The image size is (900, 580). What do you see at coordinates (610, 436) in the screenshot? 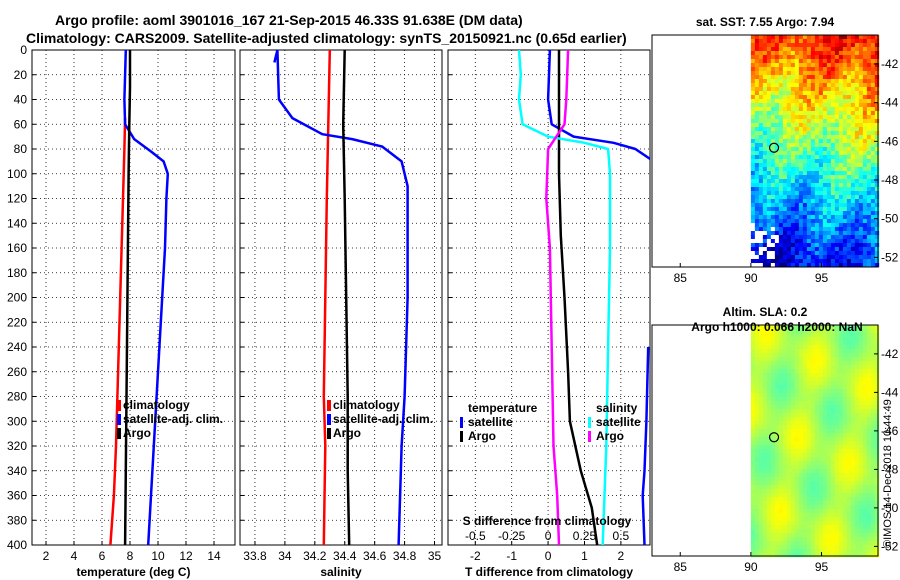
I see `legend-label: Argo` at bounding box center [610, 436].